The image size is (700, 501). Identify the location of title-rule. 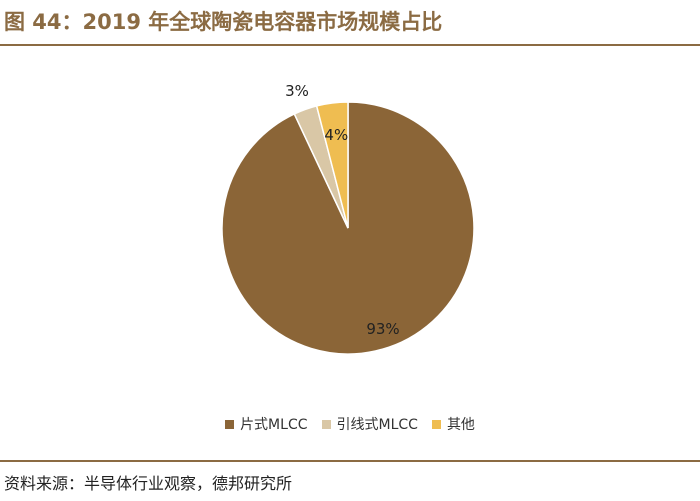
(350, 45).